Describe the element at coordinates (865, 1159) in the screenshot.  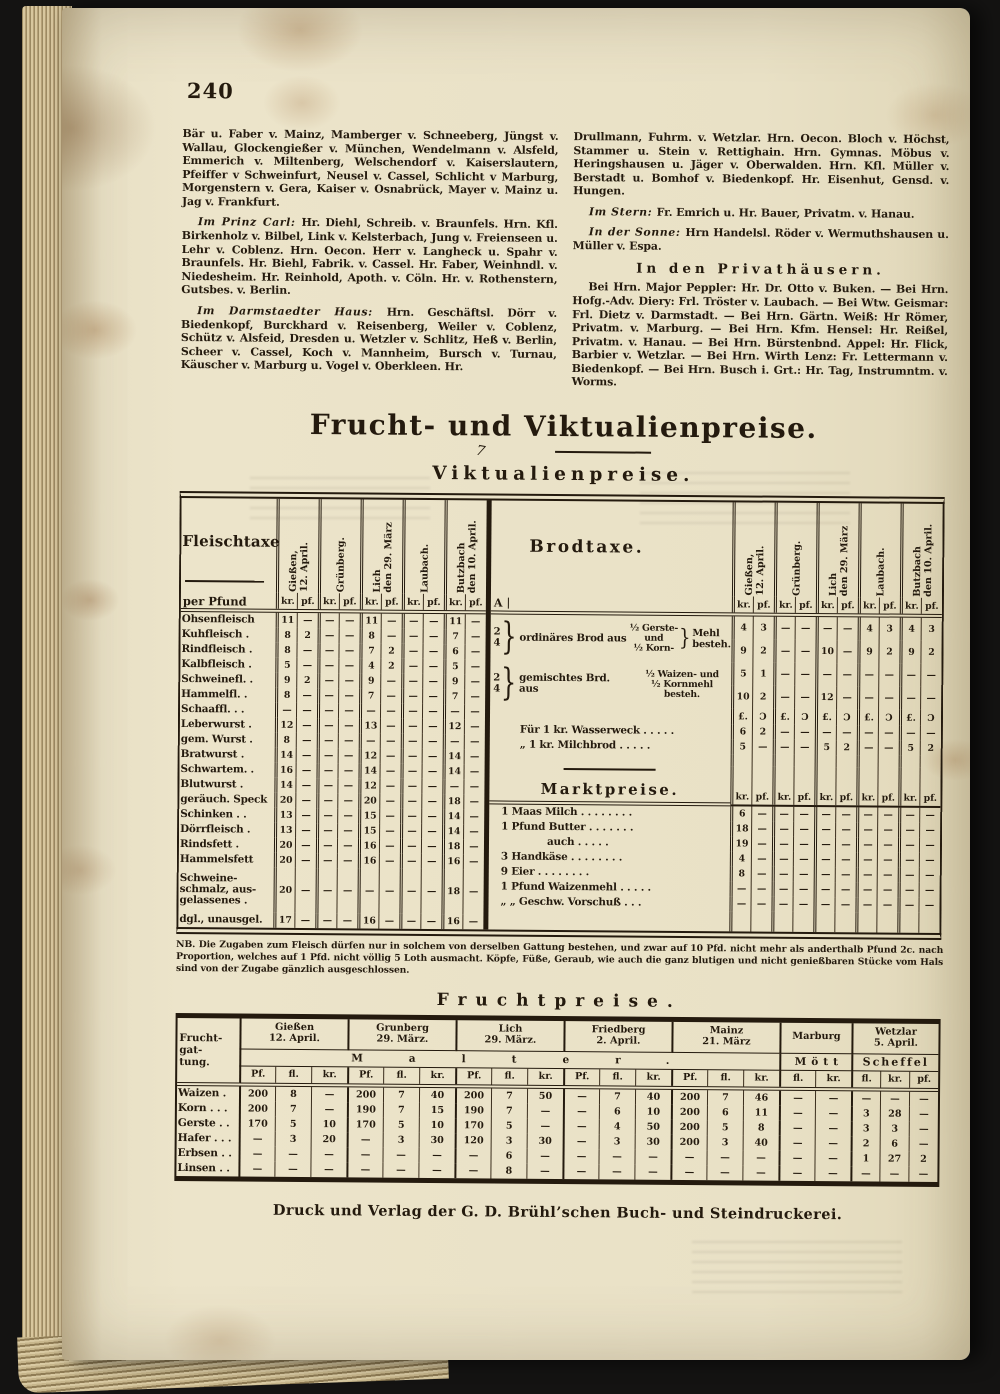
I see `price-cell: 1` at that location.